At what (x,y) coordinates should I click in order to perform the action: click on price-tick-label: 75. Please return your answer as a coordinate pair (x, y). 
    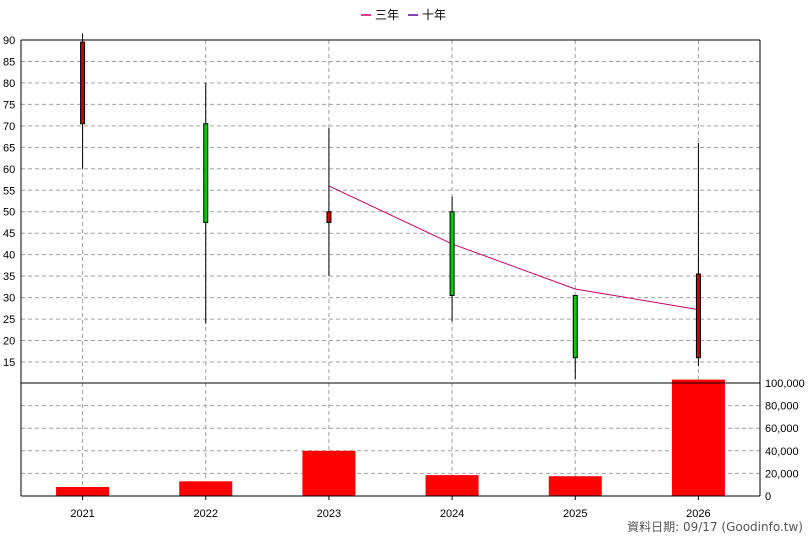
    Looking at the image, I should click on (9, 105).